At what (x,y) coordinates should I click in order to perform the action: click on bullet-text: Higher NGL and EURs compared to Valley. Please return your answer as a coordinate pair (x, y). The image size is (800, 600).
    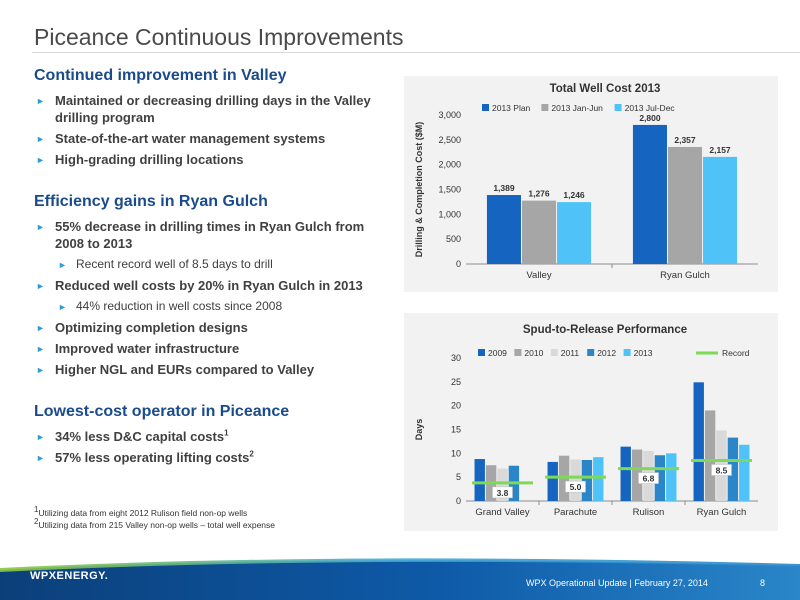
    Looking at the image, I should click on (185, 369).